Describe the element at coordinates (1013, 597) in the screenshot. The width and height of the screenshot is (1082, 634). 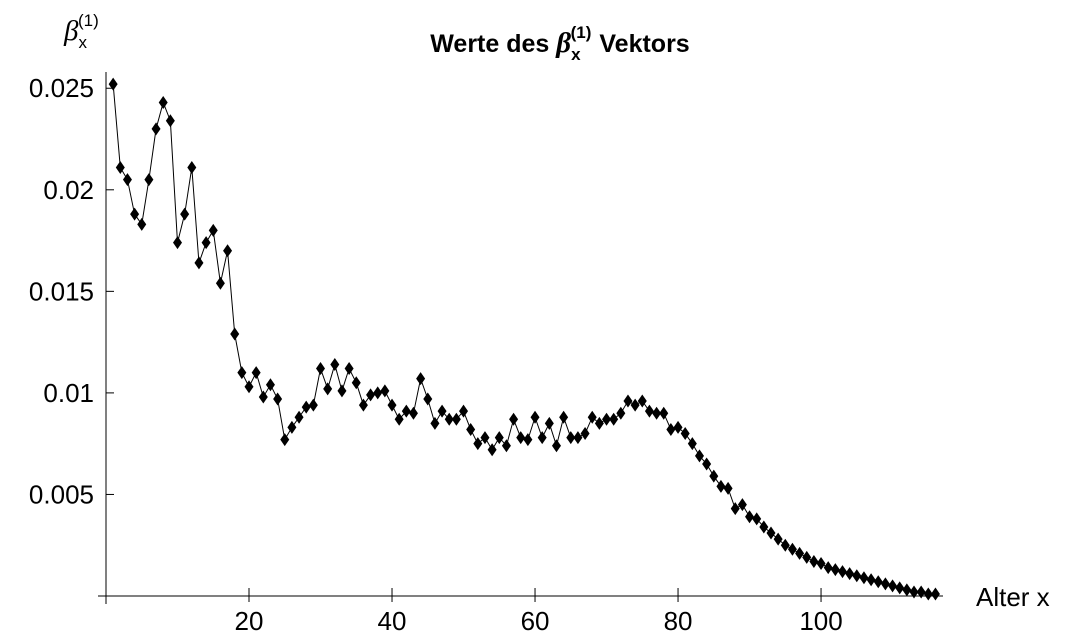
I see `x-axis-label: Alter x` at that location.